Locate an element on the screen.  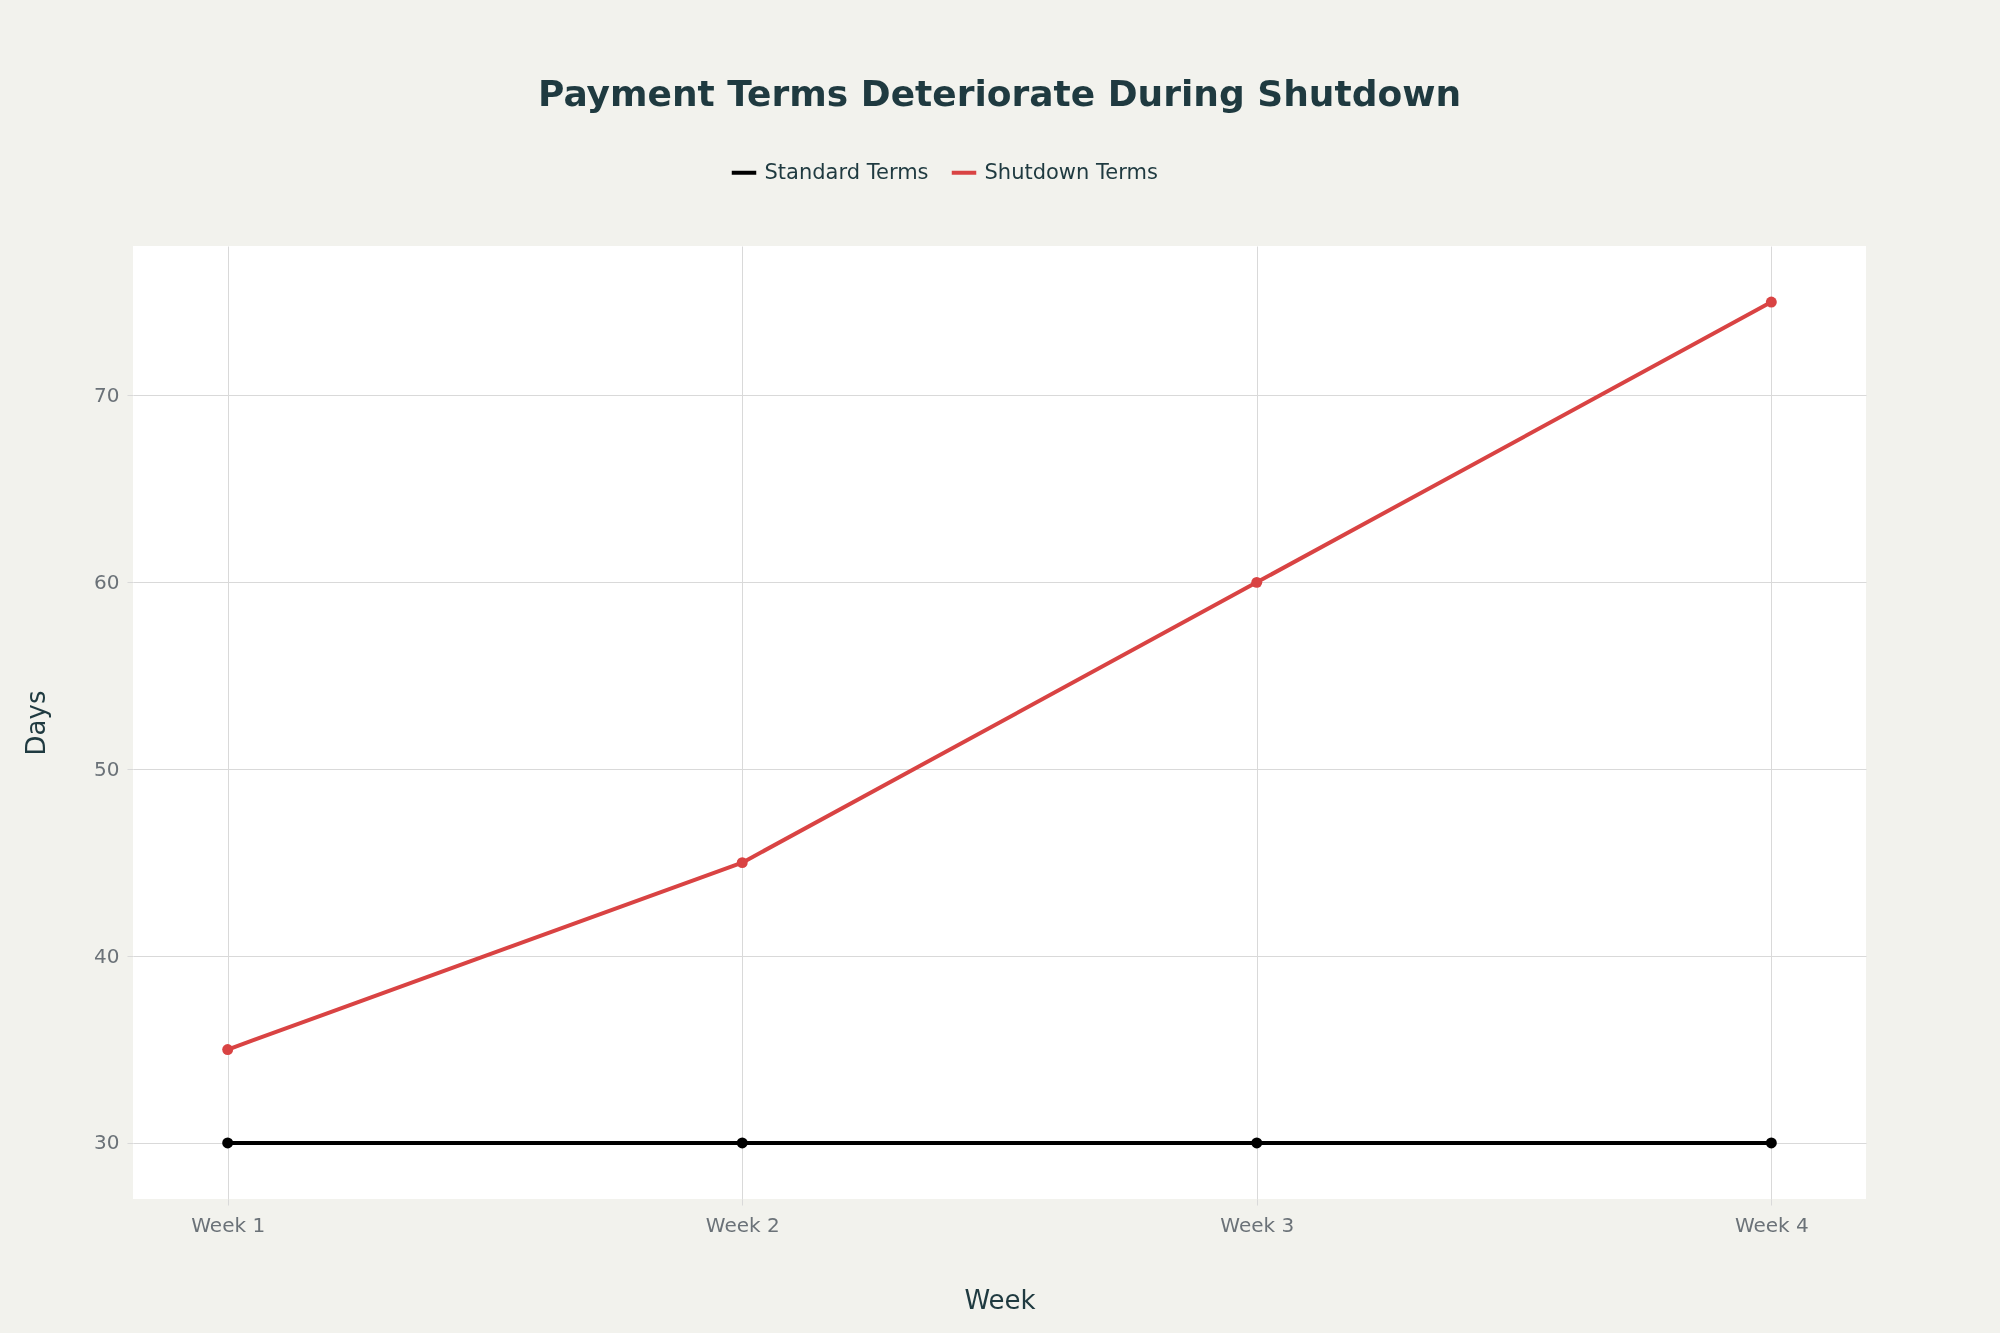
x-tick-label: Week 2 is located at coordinates (742, 1224).